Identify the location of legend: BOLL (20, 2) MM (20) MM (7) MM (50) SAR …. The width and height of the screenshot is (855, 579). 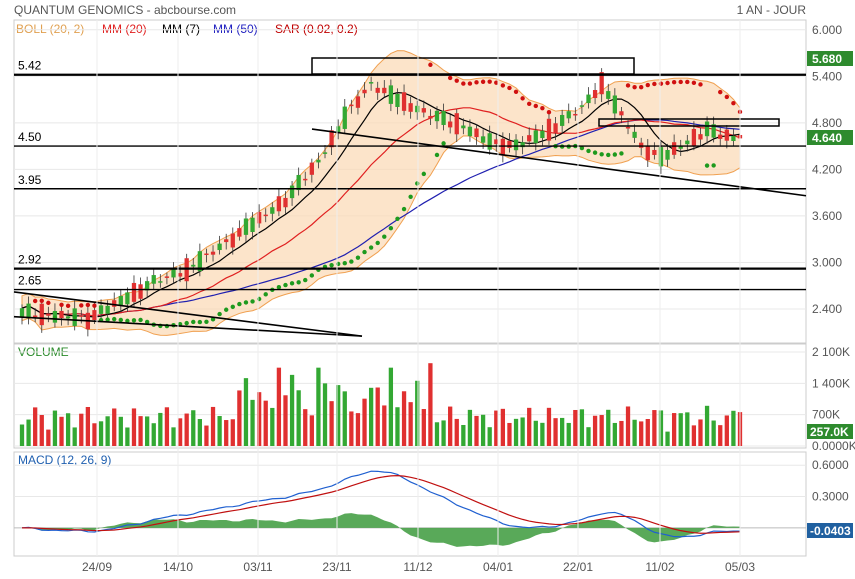
(187, 29).